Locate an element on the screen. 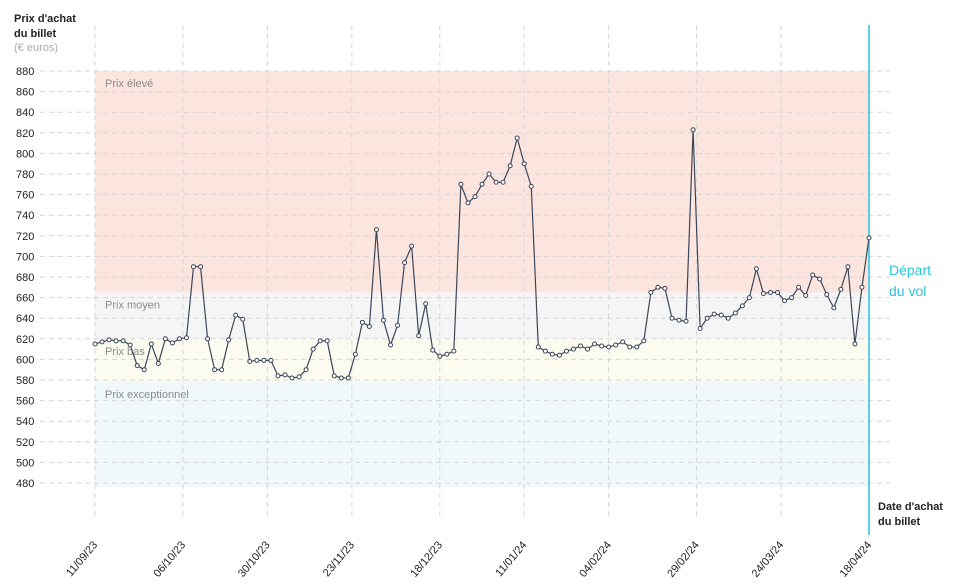 Image resolution: width=958 pixels, height=585 pixels. y-axis-unit: (€ euros) is located at coordinates (36, 48).